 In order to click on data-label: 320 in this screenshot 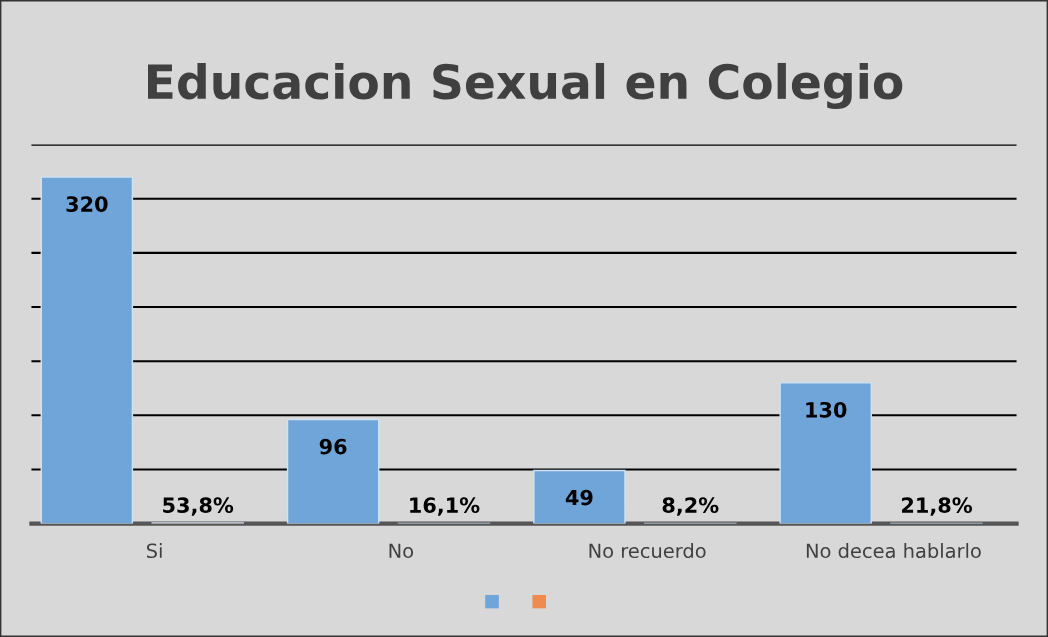, I will do `click(87, 204)`.